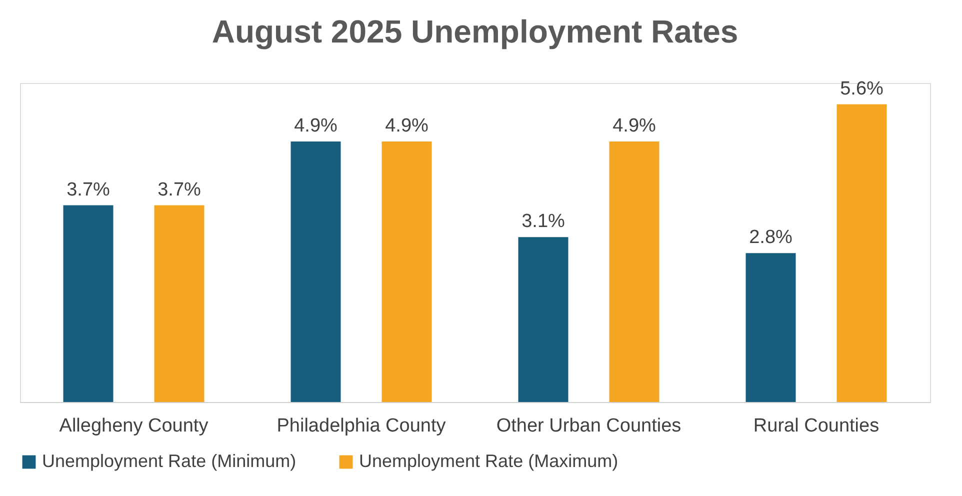  Describe the element at coordinates (862, 89) in the screenshot. I see `data-label: 5.6%` at that location.